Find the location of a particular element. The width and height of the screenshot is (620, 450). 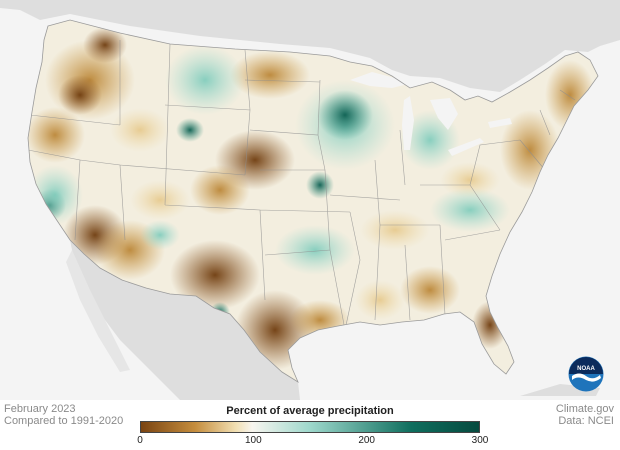

noaa-logo: NOAA is located at coordinates (586, 374).